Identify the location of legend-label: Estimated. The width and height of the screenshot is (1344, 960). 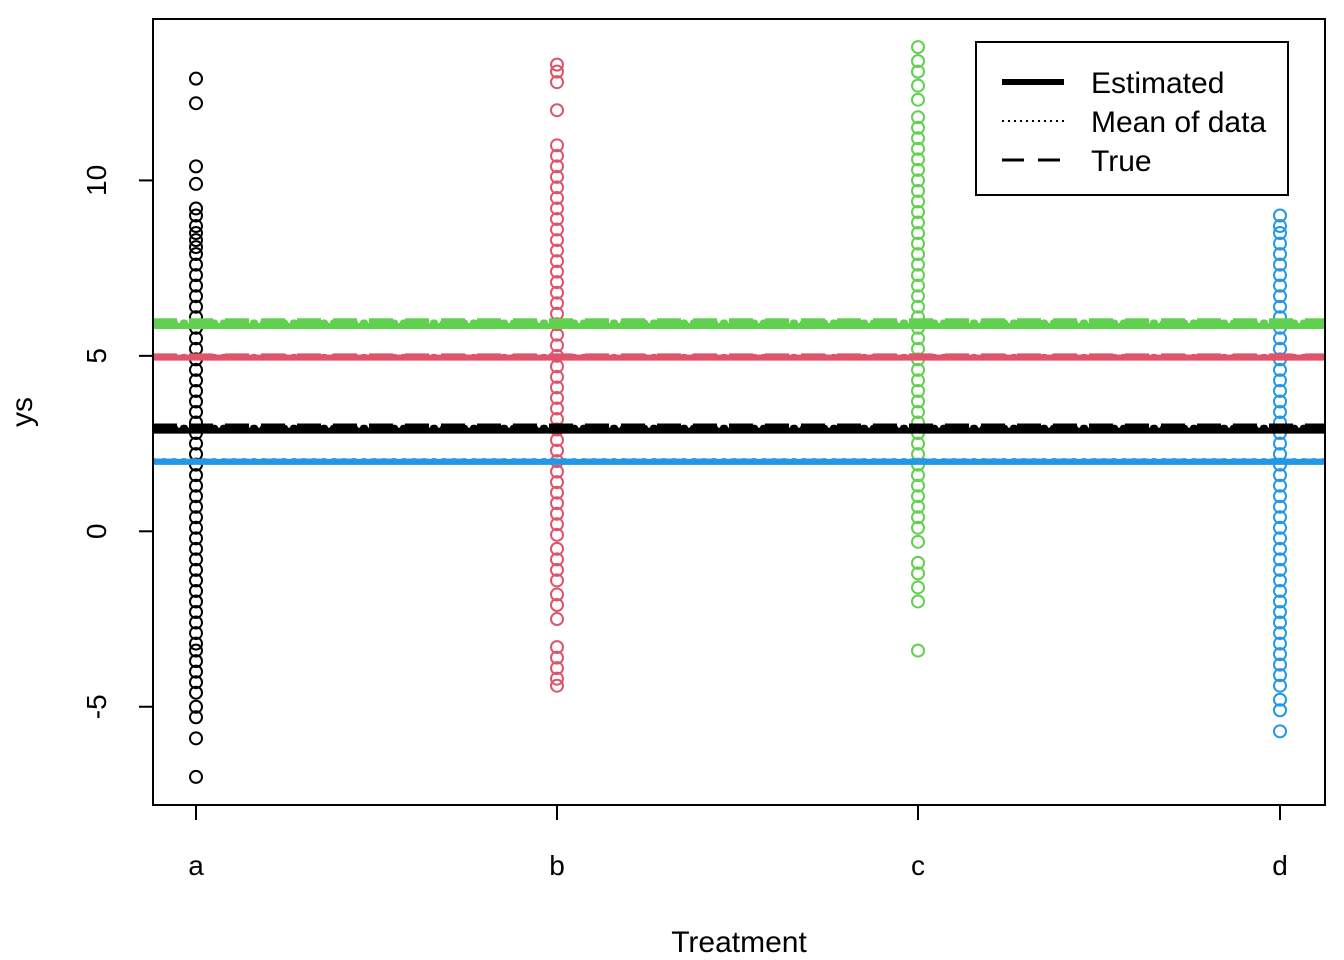
(1157, 83).